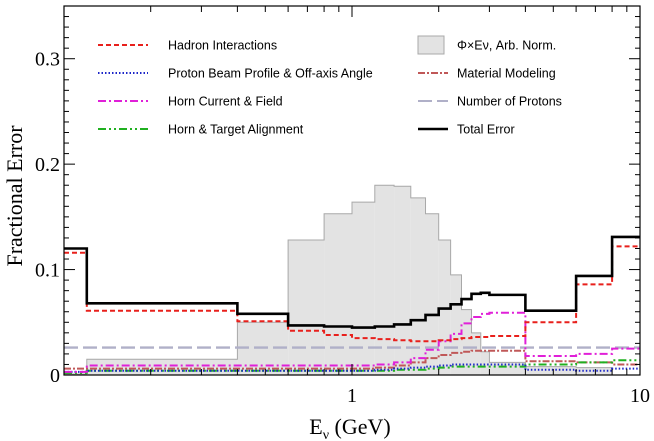 The height and width of the screenshot is (441, 654). I want to click on x-axis-title: Eν (GeV), so click(350, 427).